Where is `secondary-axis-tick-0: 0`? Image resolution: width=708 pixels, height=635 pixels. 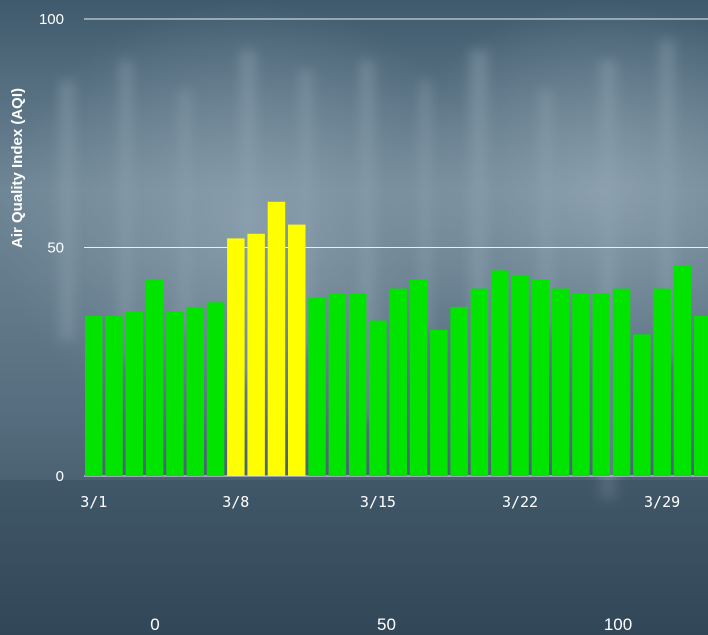
secondary-axis-tick-0: 0 is located at coordinates (154, 624).